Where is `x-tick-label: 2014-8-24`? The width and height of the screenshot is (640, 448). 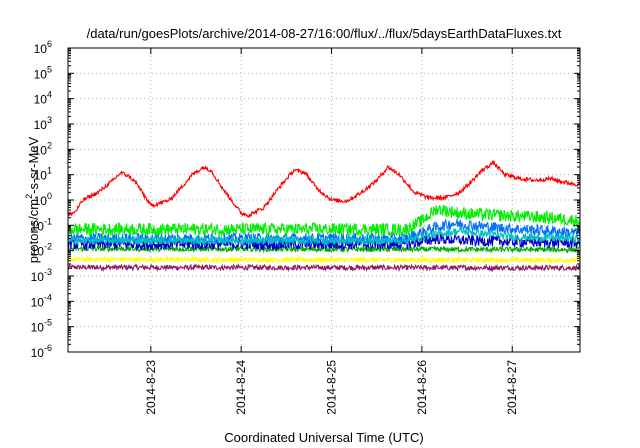 x-tick-label: 2014-8-24 is located at coordinates (241, 387).